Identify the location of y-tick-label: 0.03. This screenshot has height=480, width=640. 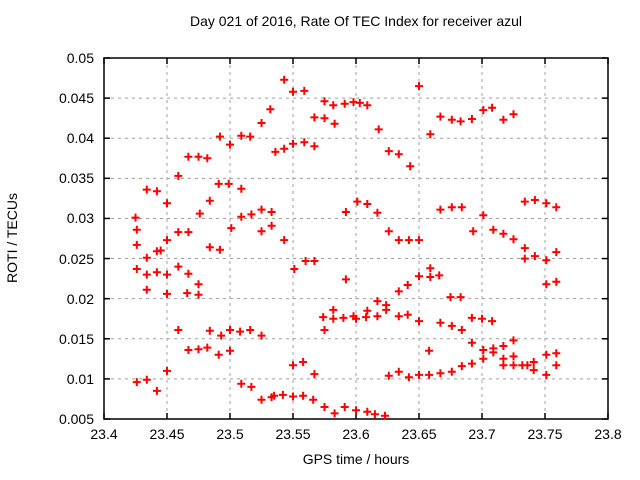
(80, 218).